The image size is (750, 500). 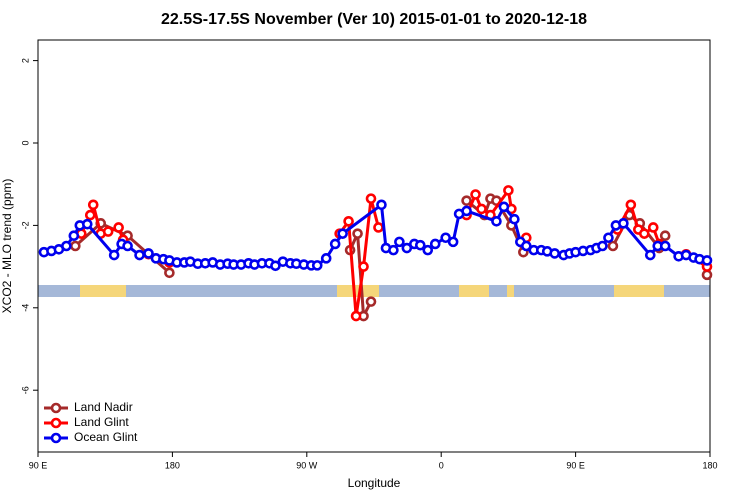 I want to click on legend-label: Land Nadir, so click(x=103, y=407).